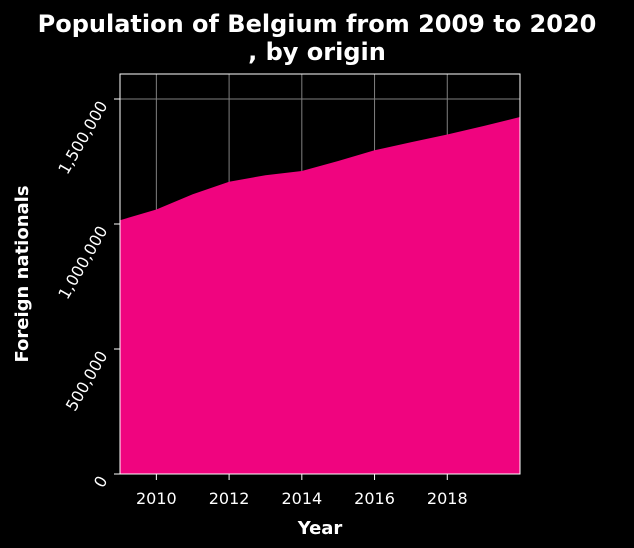 This screenshot has height=548, width=634. What do you see at coordinates (317, 24) in the screenshot?
I see `chart-title-line-1: Population of Belgium from 2009 to 2020` at bounding box center [317, 24].